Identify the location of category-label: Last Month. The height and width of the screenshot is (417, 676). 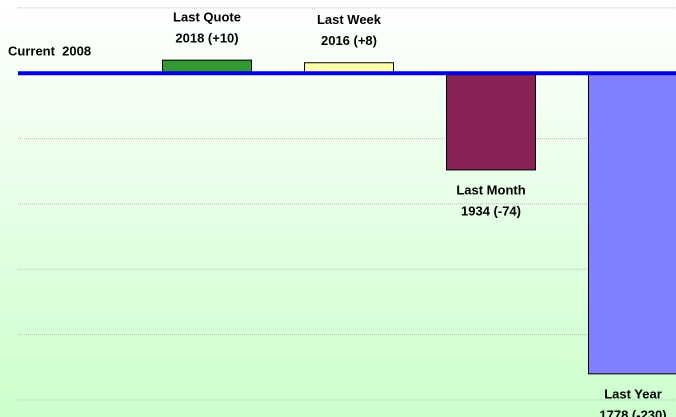
(490, 189).